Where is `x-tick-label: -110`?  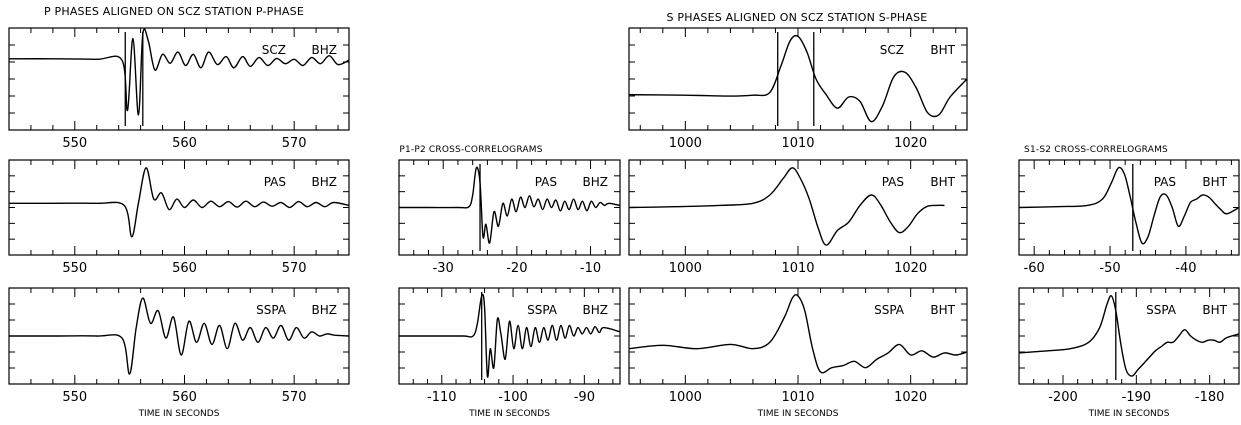 x-tick-label: -110 is located at coordinates (442, 397).